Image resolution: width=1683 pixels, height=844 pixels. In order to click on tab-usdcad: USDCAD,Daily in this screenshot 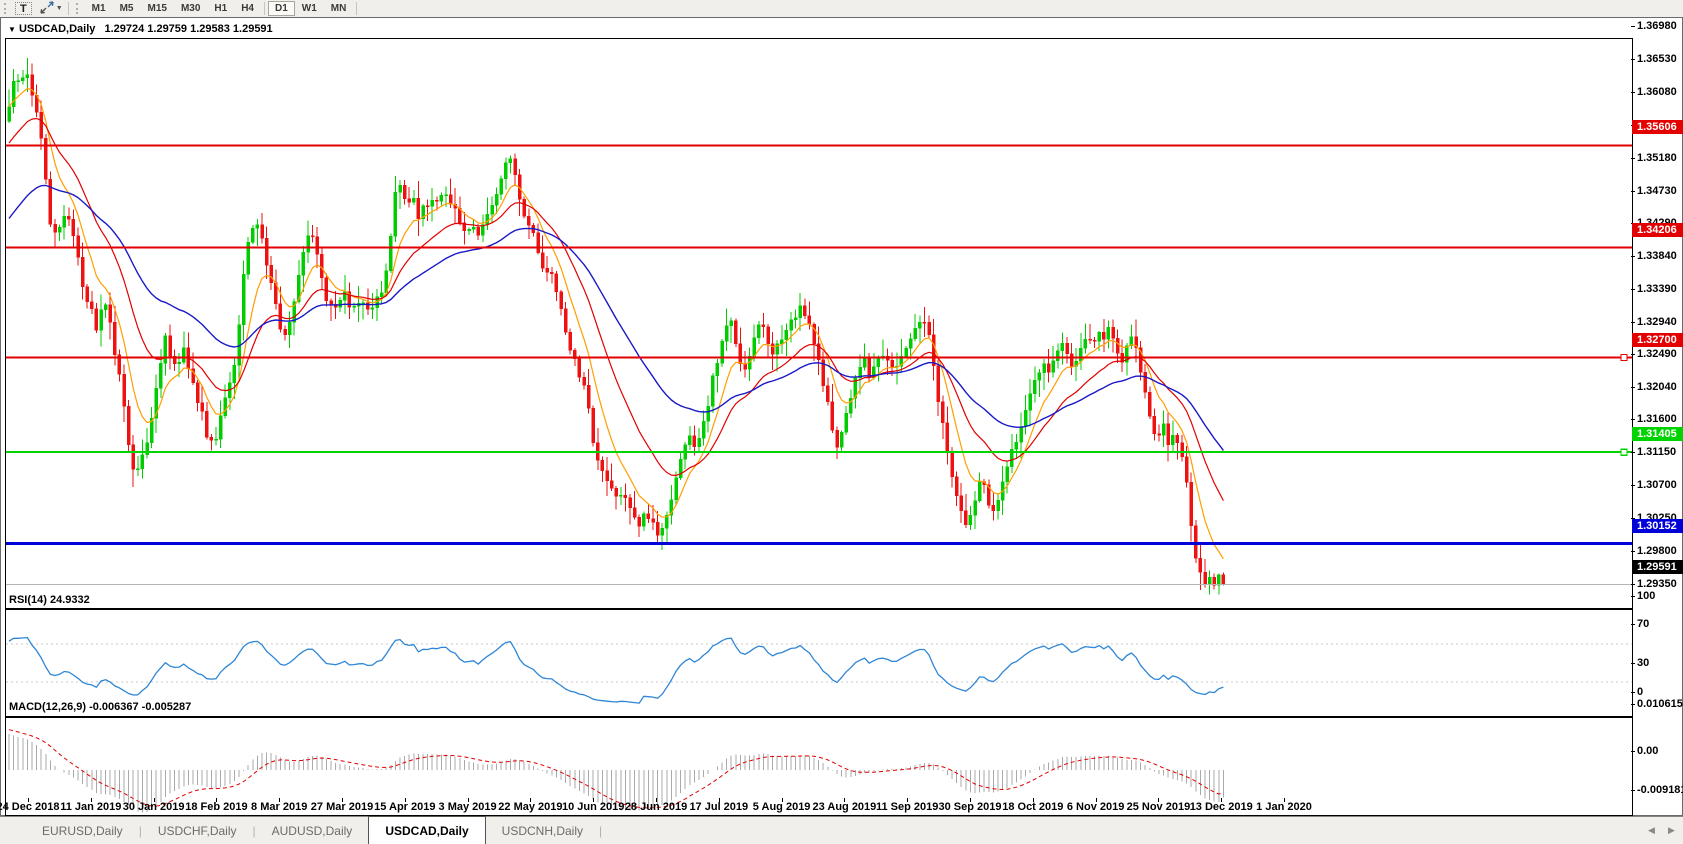, I will do `click(427, 830)`.